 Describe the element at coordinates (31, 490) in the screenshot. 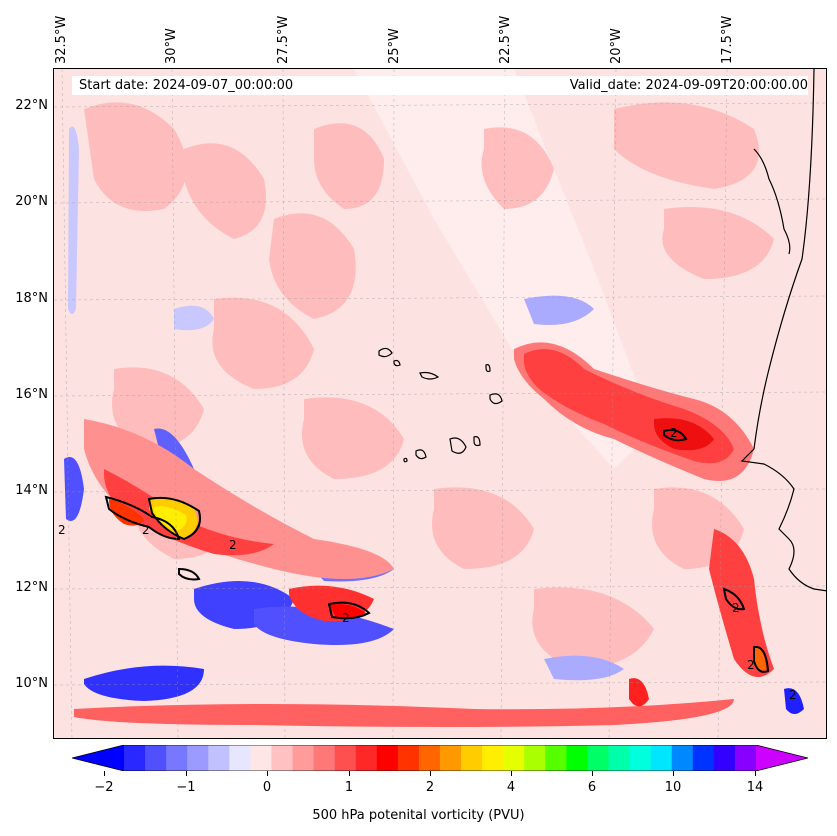

I see `lat-label-14n: 14°N` at that location.